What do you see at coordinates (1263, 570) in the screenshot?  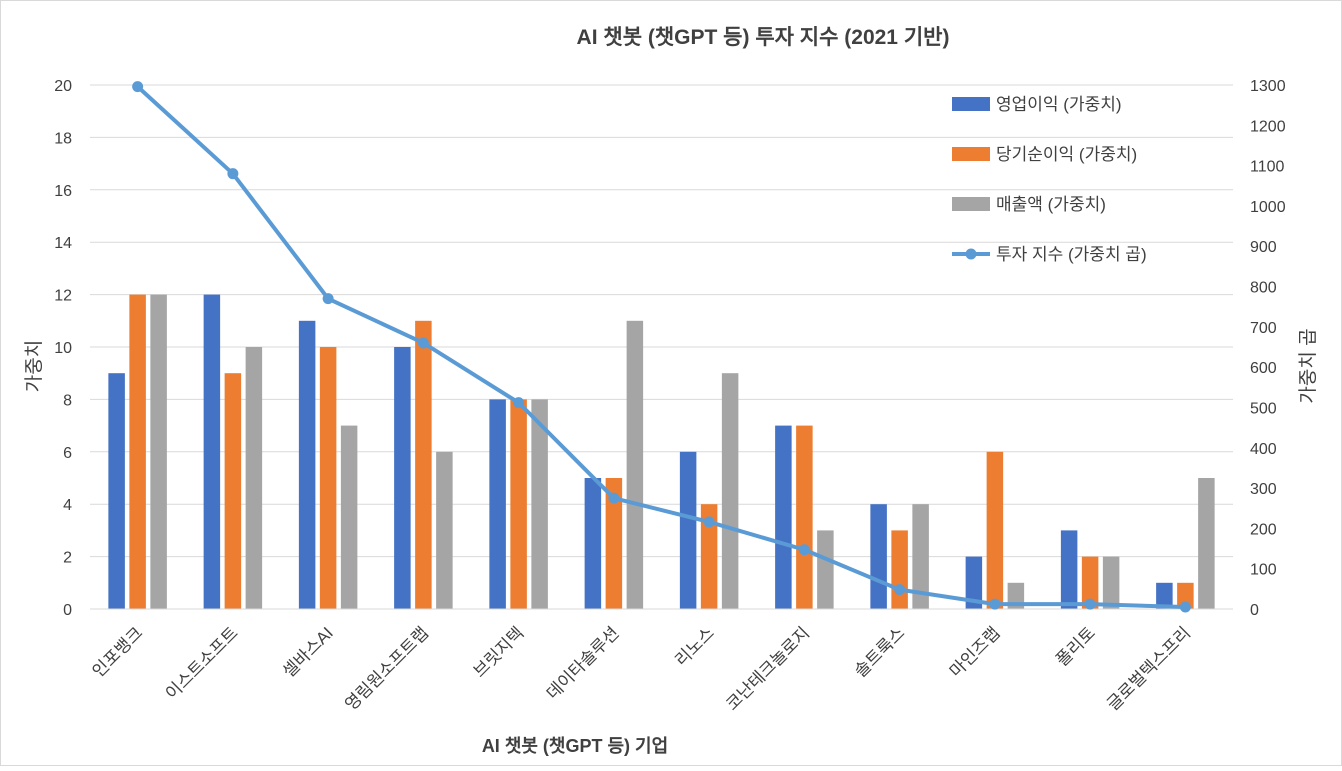 I see `y2-tick-label: 100` at bounding box center [1263, 570].